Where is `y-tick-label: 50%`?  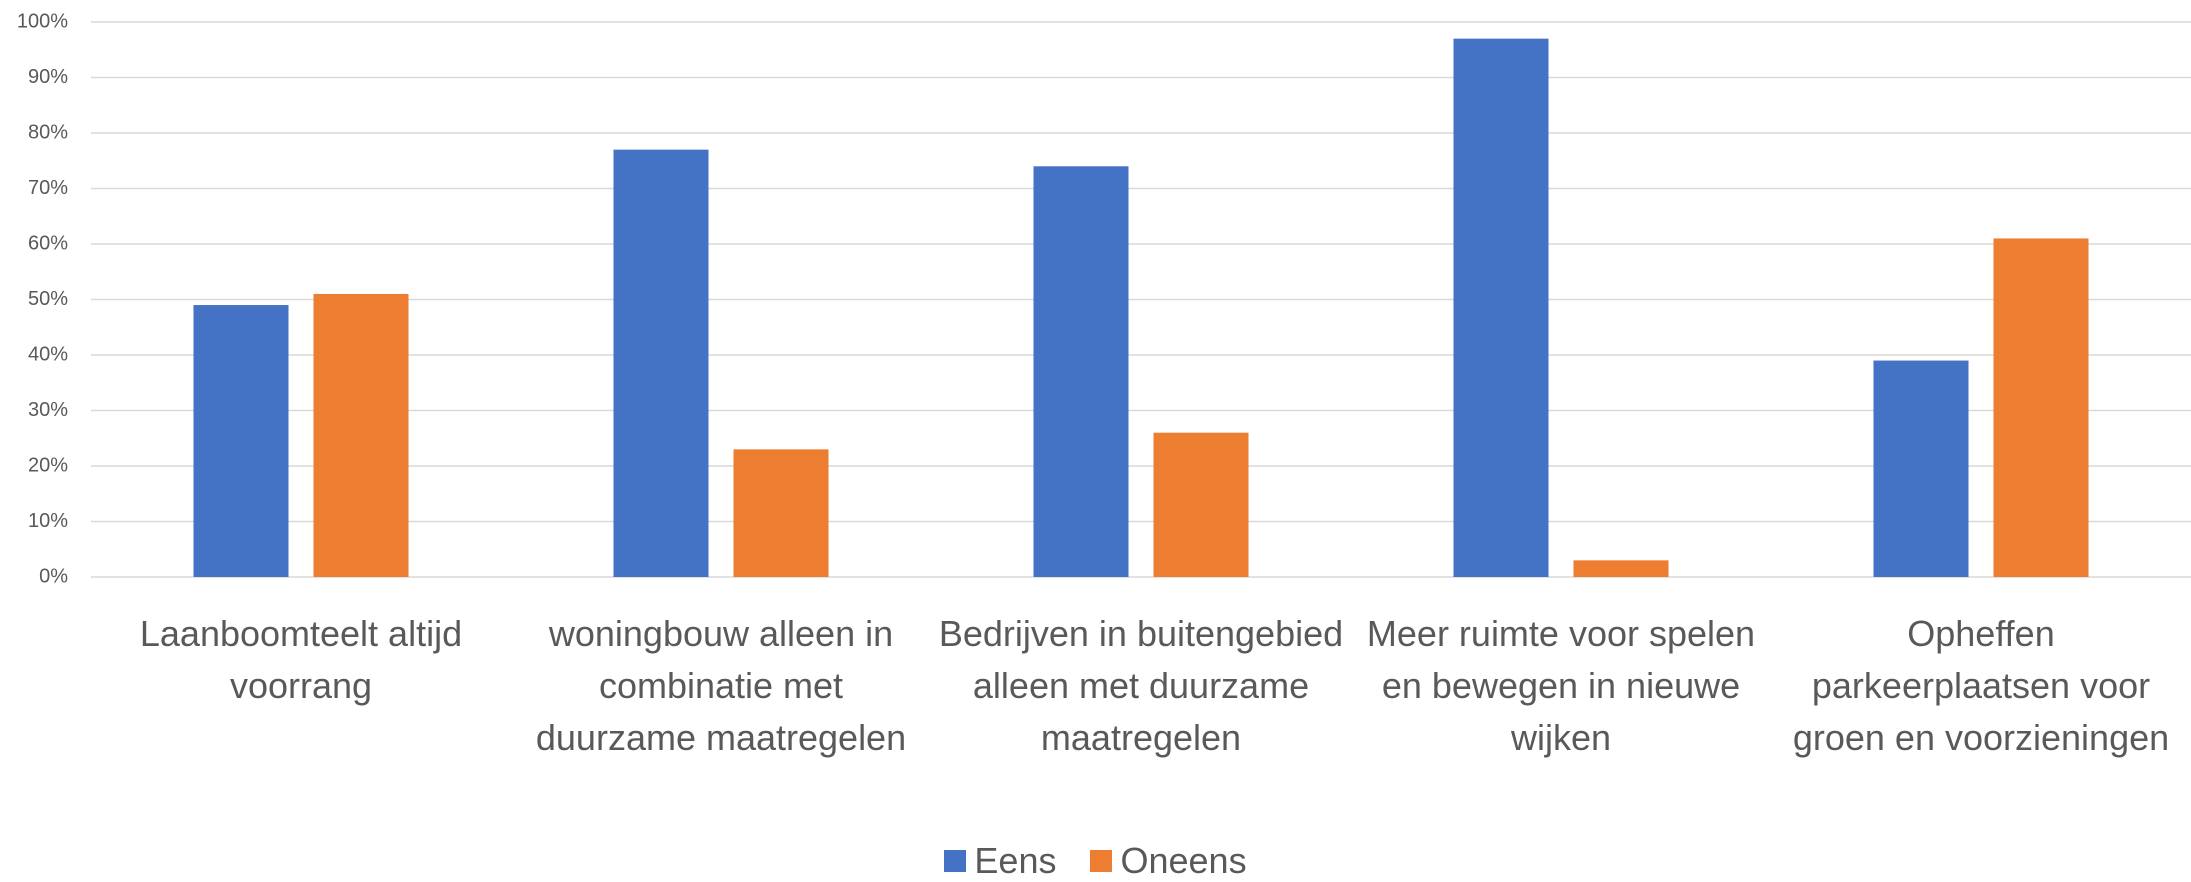
y-tick-label: 50% is located at coordinates (48, 299).